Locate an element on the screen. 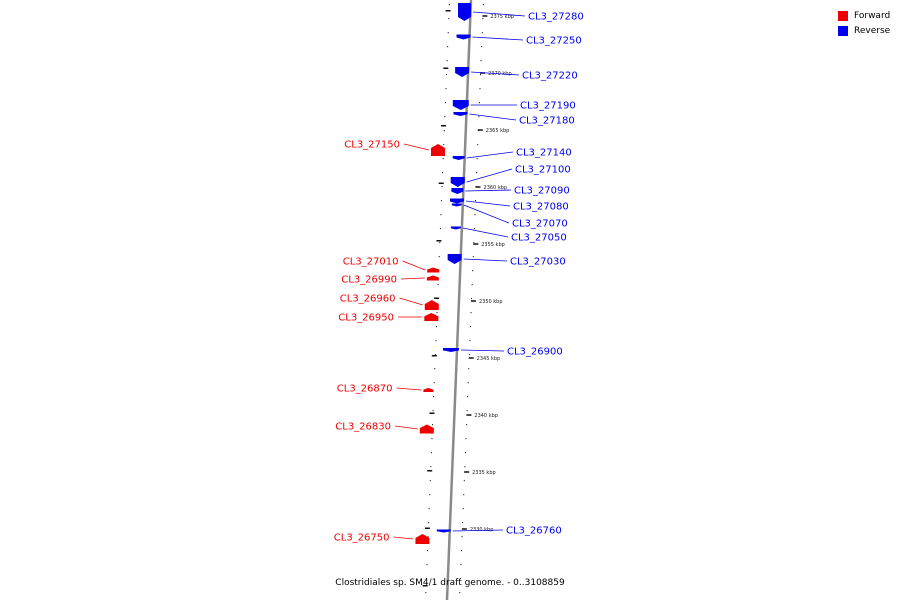 This screenshot has height=600, width=900. forward-gene-label: CL3_26950 is located at coordinates (366, 318).